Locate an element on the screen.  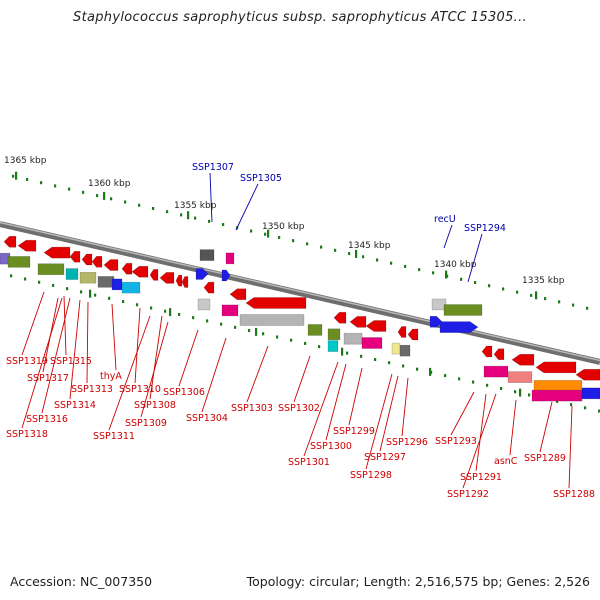
ruler-label: 1360 kbp is located at coordinates (109, 184).